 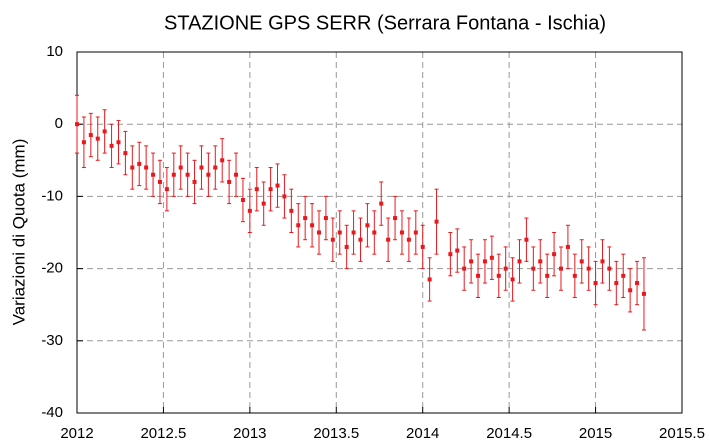 I want to click on y-tick-label: -20, so click(x=52, y=268).